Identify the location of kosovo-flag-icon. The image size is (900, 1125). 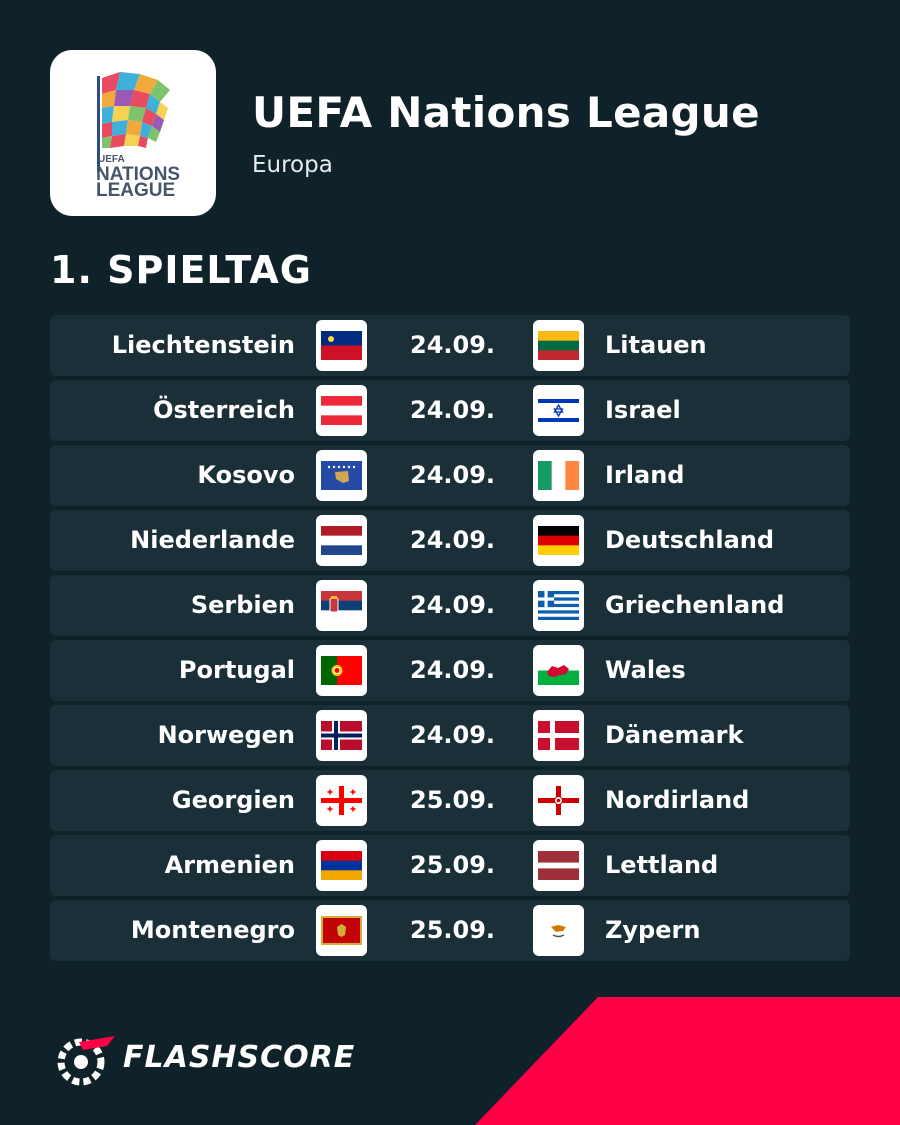
(341, 475).